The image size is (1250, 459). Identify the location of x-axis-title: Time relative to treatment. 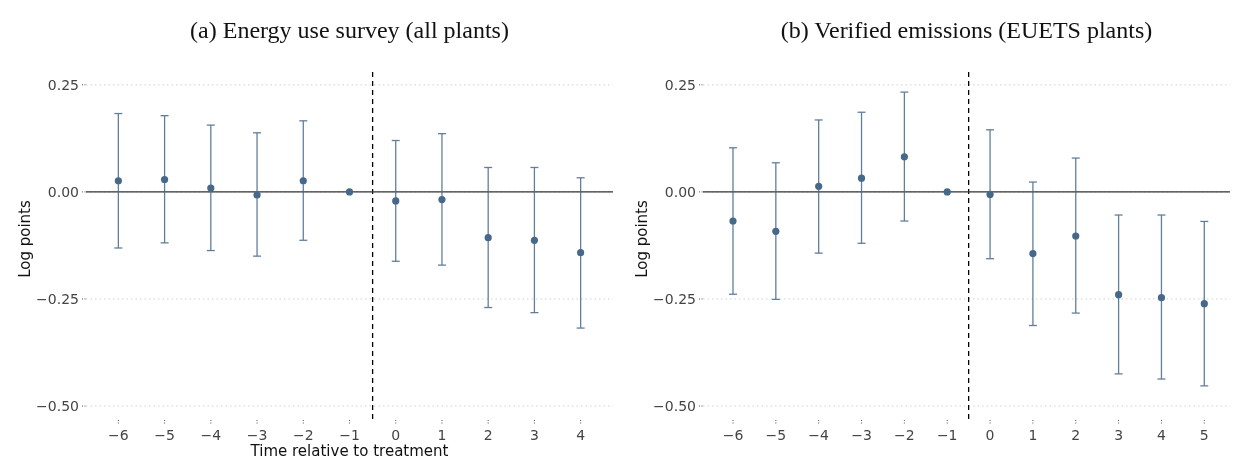
(349, 450).